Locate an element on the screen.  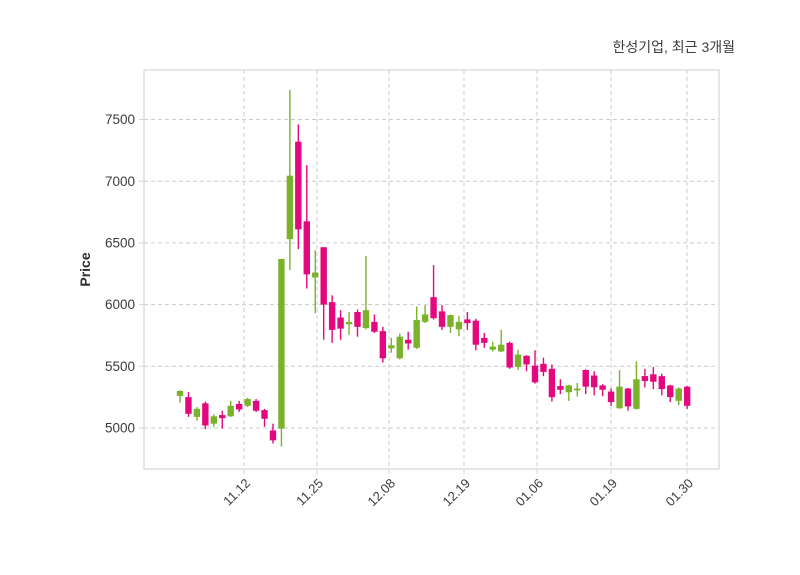
x-tick-label: 12.08 is located at coordinates (382, 493).